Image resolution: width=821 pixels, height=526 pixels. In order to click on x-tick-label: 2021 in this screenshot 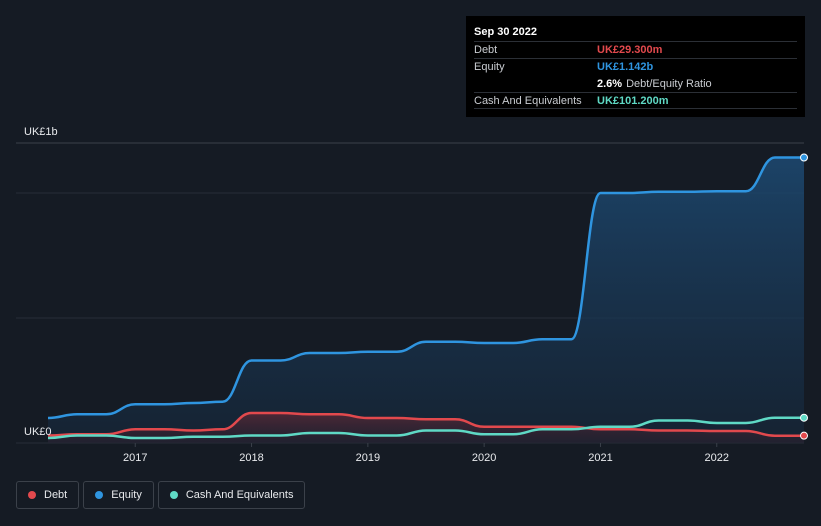, I will do `click(600, 458)`.